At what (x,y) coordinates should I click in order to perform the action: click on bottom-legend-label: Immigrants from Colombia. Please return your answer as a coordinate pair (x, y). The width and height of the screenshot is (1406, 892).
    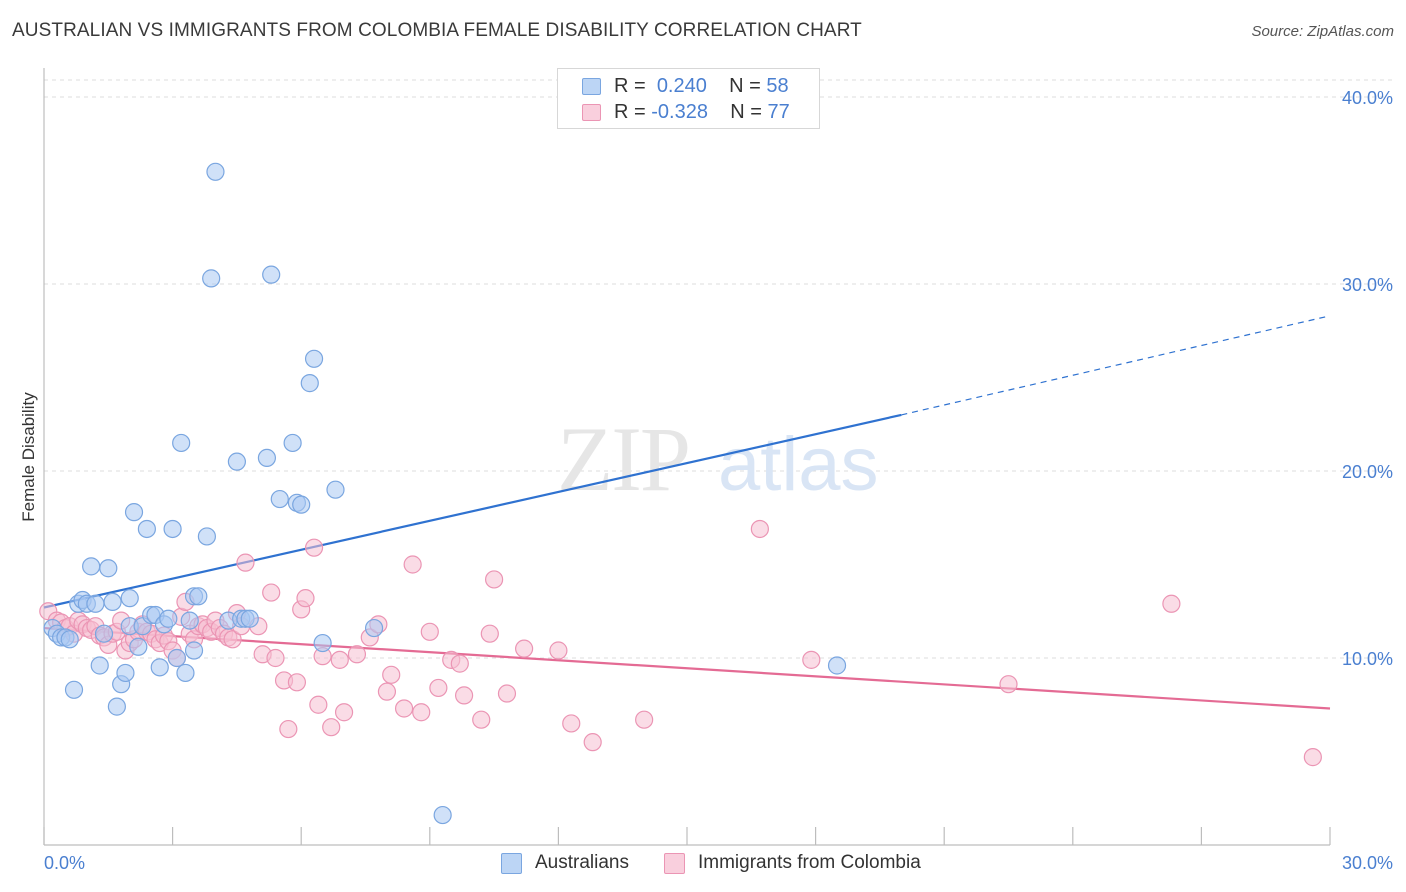
    Looking at the image, I should click on (809, 862).